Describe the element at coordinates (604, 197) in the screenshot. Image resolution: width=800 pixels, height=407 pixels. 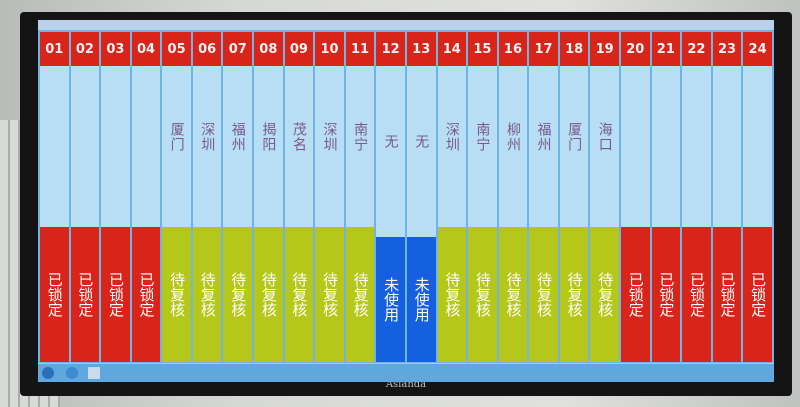
I see `slot-column-19: 19 海口待复核` at that location.